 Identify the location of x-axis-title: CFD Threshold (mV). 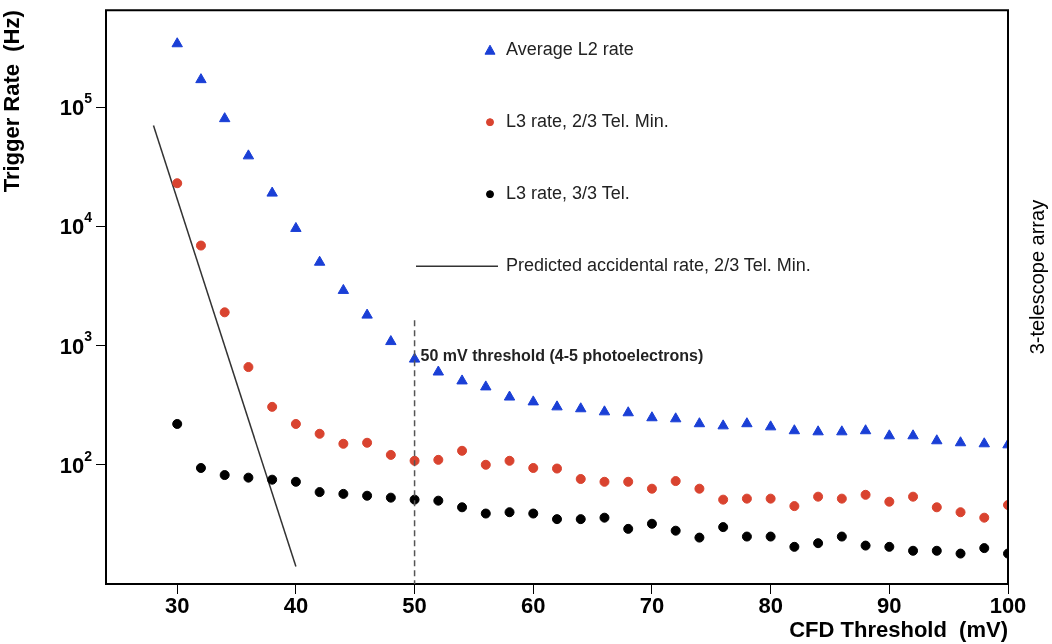
(898, 629).